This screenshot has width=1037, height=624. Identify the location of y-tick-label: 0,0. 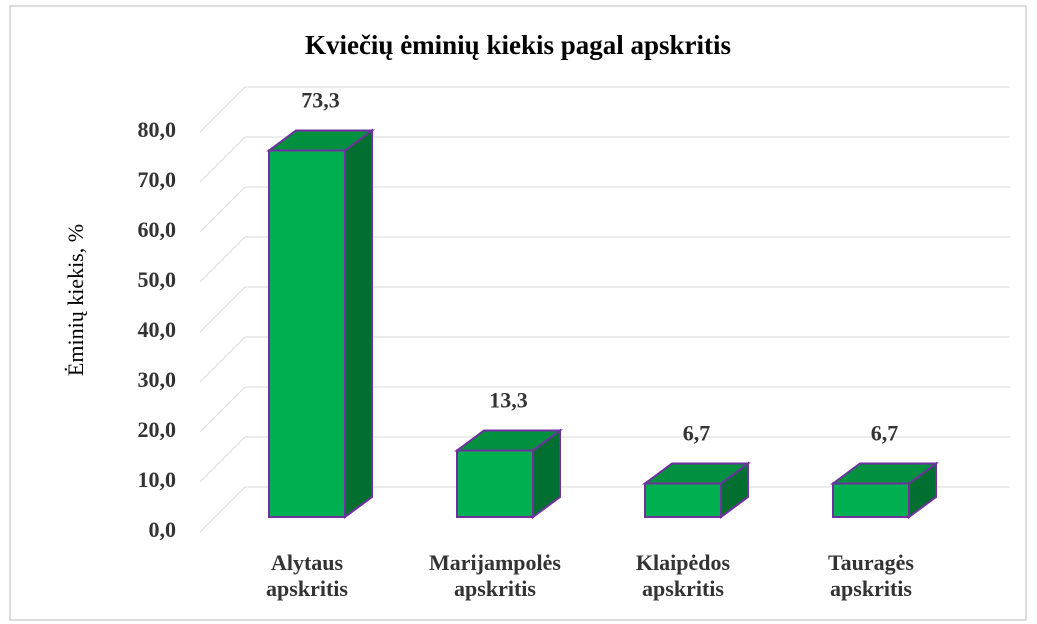
(163, 529).